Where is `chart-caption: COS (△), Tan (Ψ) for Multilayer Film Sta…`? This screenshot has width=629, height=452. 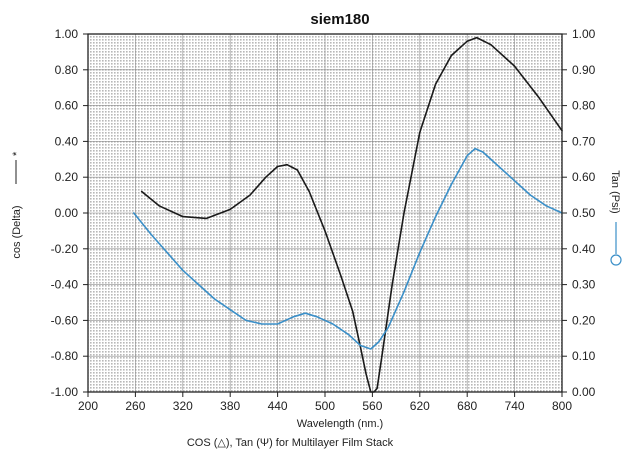 chart-caption: COS (△), Tan (Ψ) for Multilayer Film Sta… is located at coordinates (290, 443).